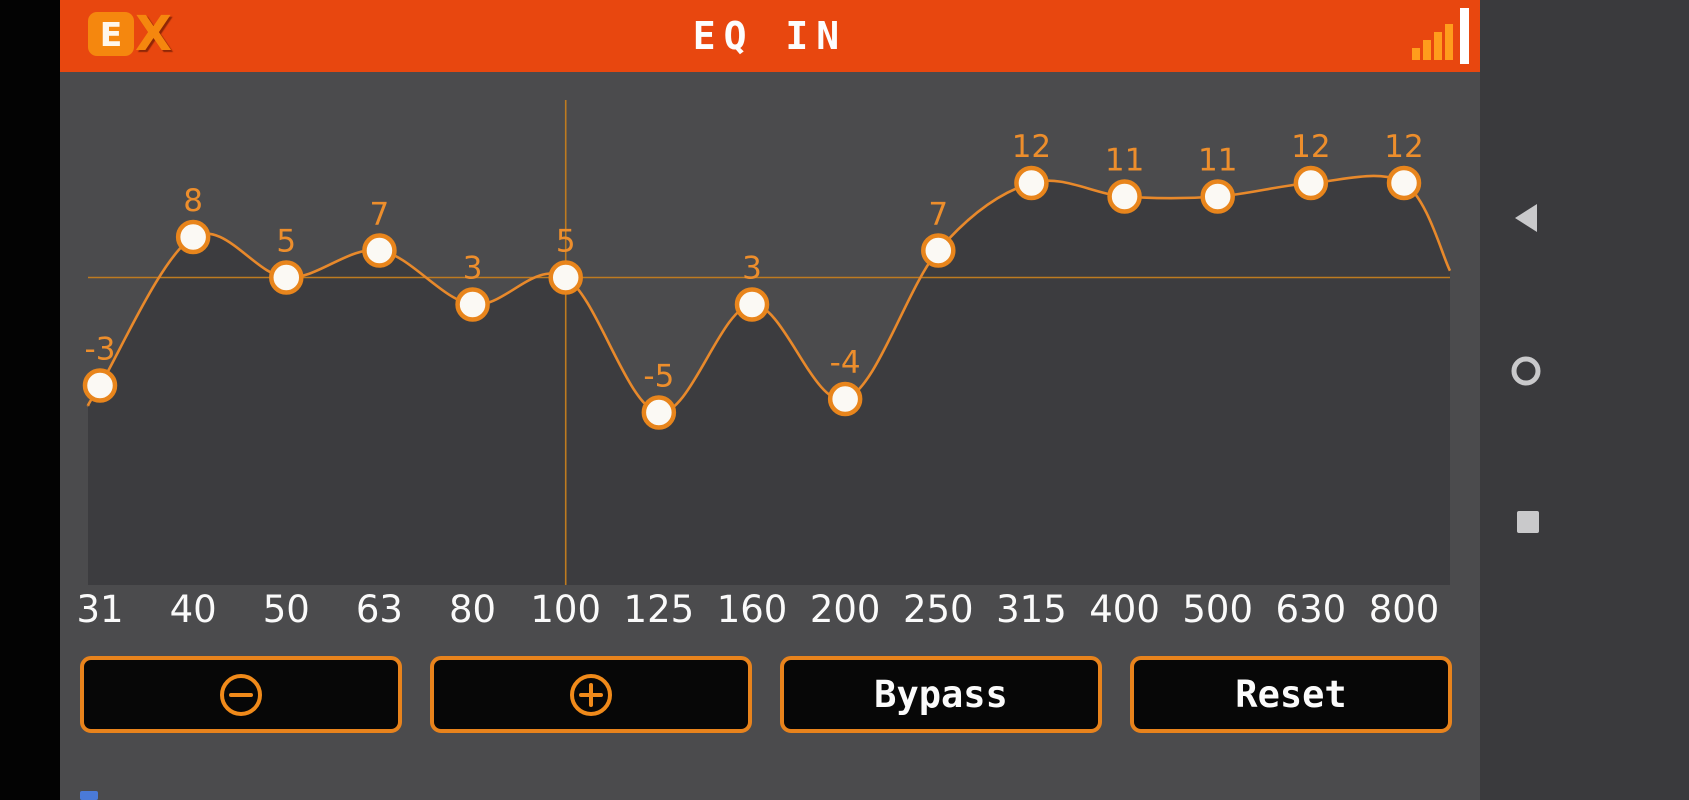 The height and width of the screenshot is (800, 1689). Describe the element at coordinates (658, 377) in the screenshot. I see `band-value-label: -5` at that location.